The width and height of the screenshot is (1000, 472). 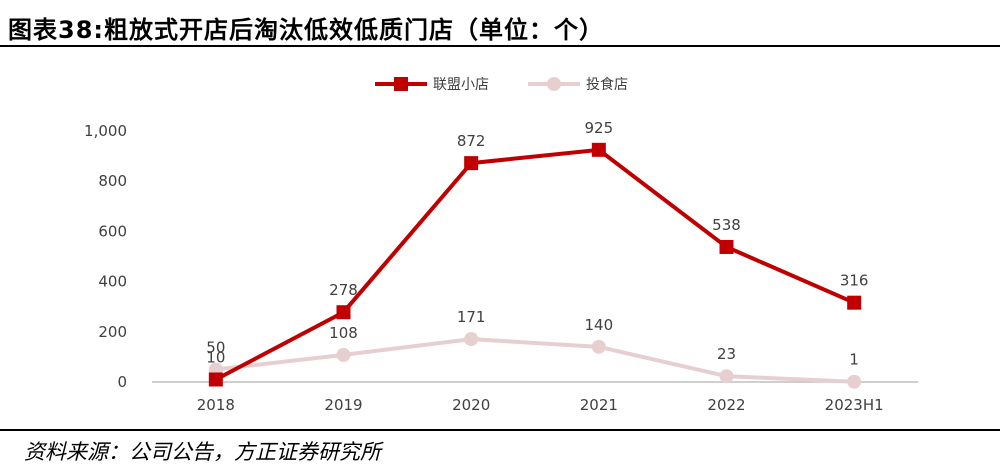 I want to click on x-axis: 2018 2019 2020 2021 2022 2023H1, so click(x=535, y=397).